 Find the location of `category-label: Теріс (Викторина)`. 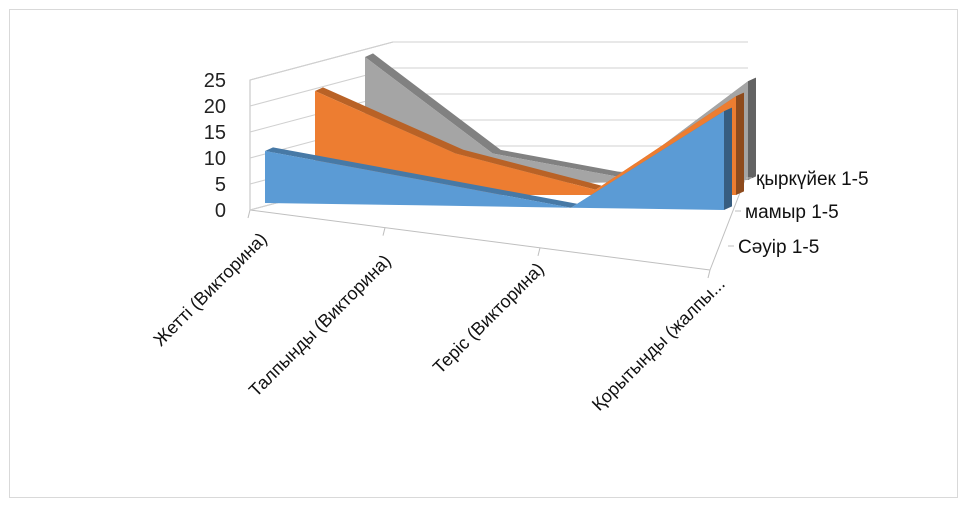

category-label: Теріс (Викторина) is located at coordinates (488, 318).